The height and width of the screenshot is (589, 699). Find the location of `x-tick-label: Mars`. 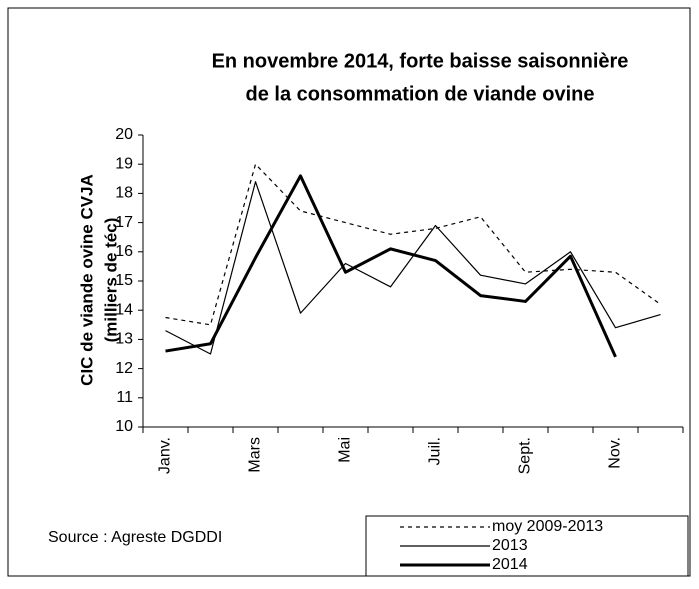

x-tick-label: Mars is located at coordinates (255, 455).